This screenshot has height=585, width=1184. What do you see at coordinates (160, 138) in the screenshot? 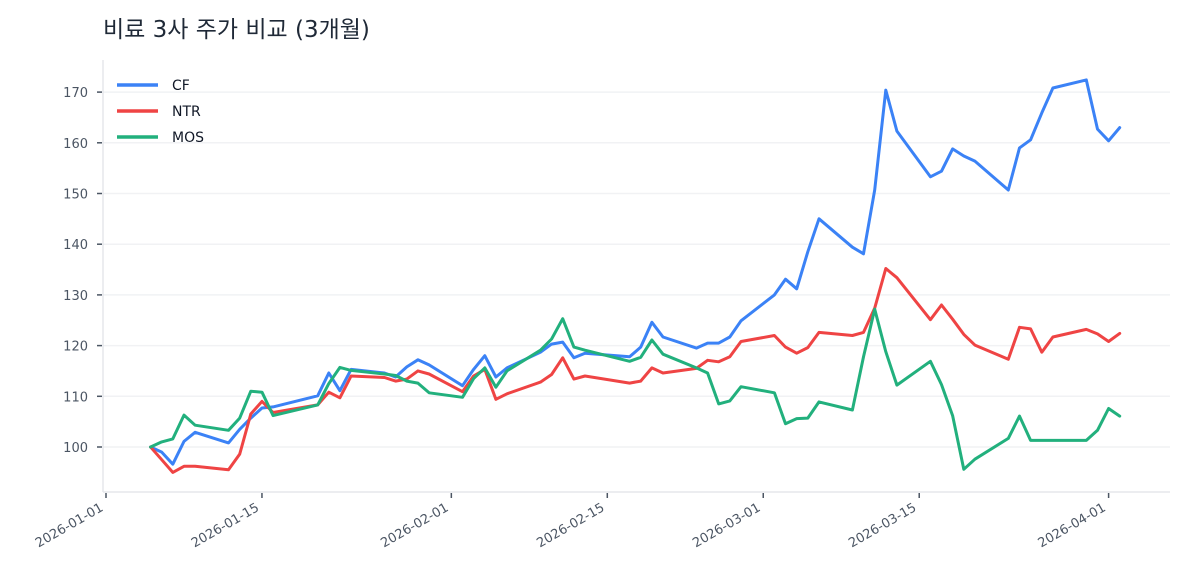
I see `legend-item-mos: MOS` at bounding box center [160, 138].